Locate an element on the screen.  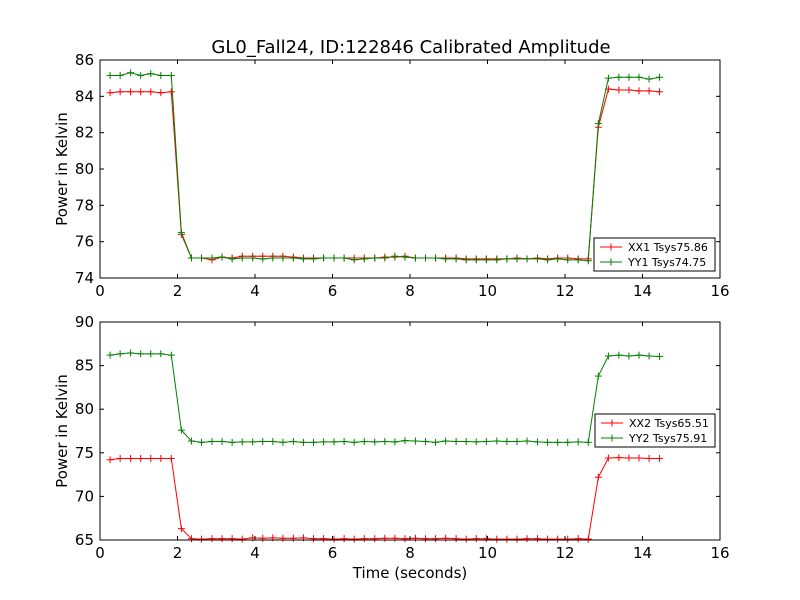
legend-entry: YY2 Tsys75.91 is located at coordinates (654, 438).